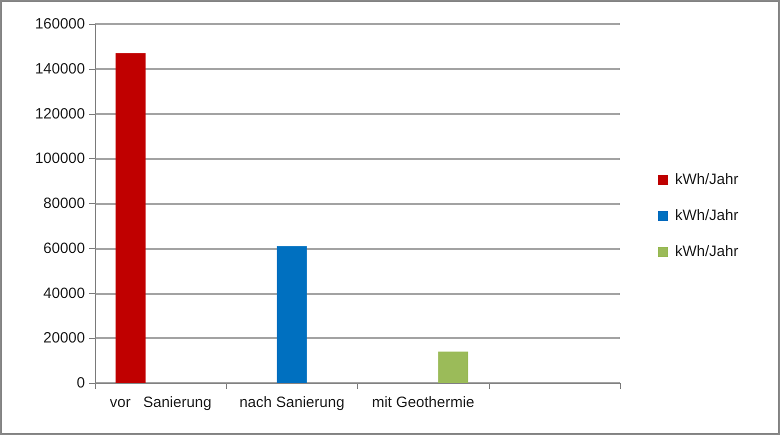 The height and width of the screenshot is (435, 780). What do you see at coordinates (64, 293) in the screenshot?
I see `y-tick-label: 40000` at bounding box center [64, 293].